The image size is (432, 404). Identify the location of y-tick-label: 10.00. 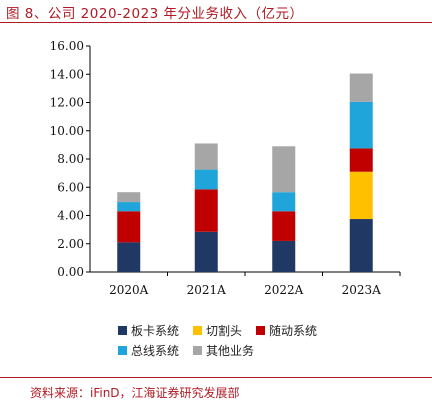
(67, 131).